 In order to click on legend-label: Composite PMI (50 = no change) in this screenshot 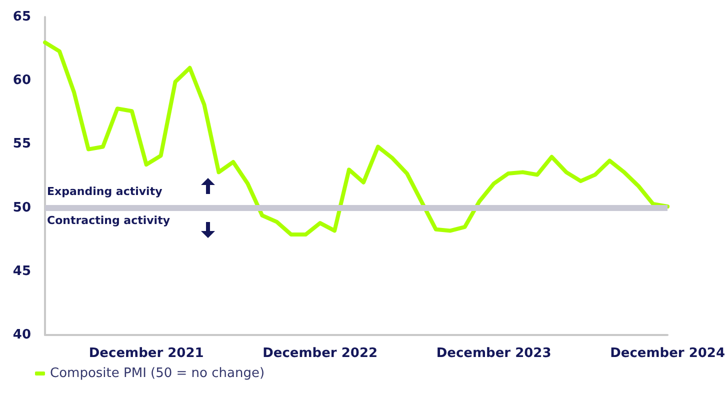, I will do `click(157, 373)`.